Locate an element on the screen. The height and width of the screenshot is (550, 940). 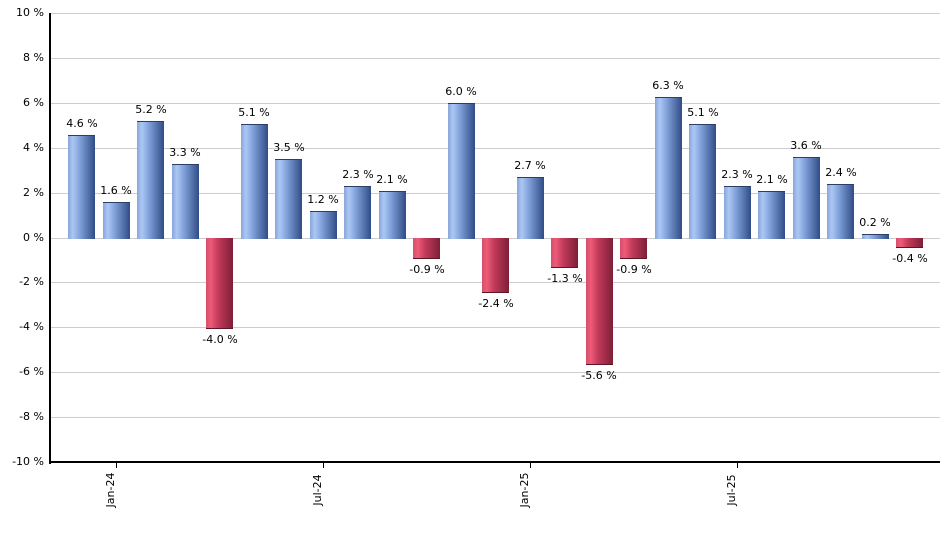
bar-value-label-sep-25: 3.6 % is located at coordinates (806, 145).